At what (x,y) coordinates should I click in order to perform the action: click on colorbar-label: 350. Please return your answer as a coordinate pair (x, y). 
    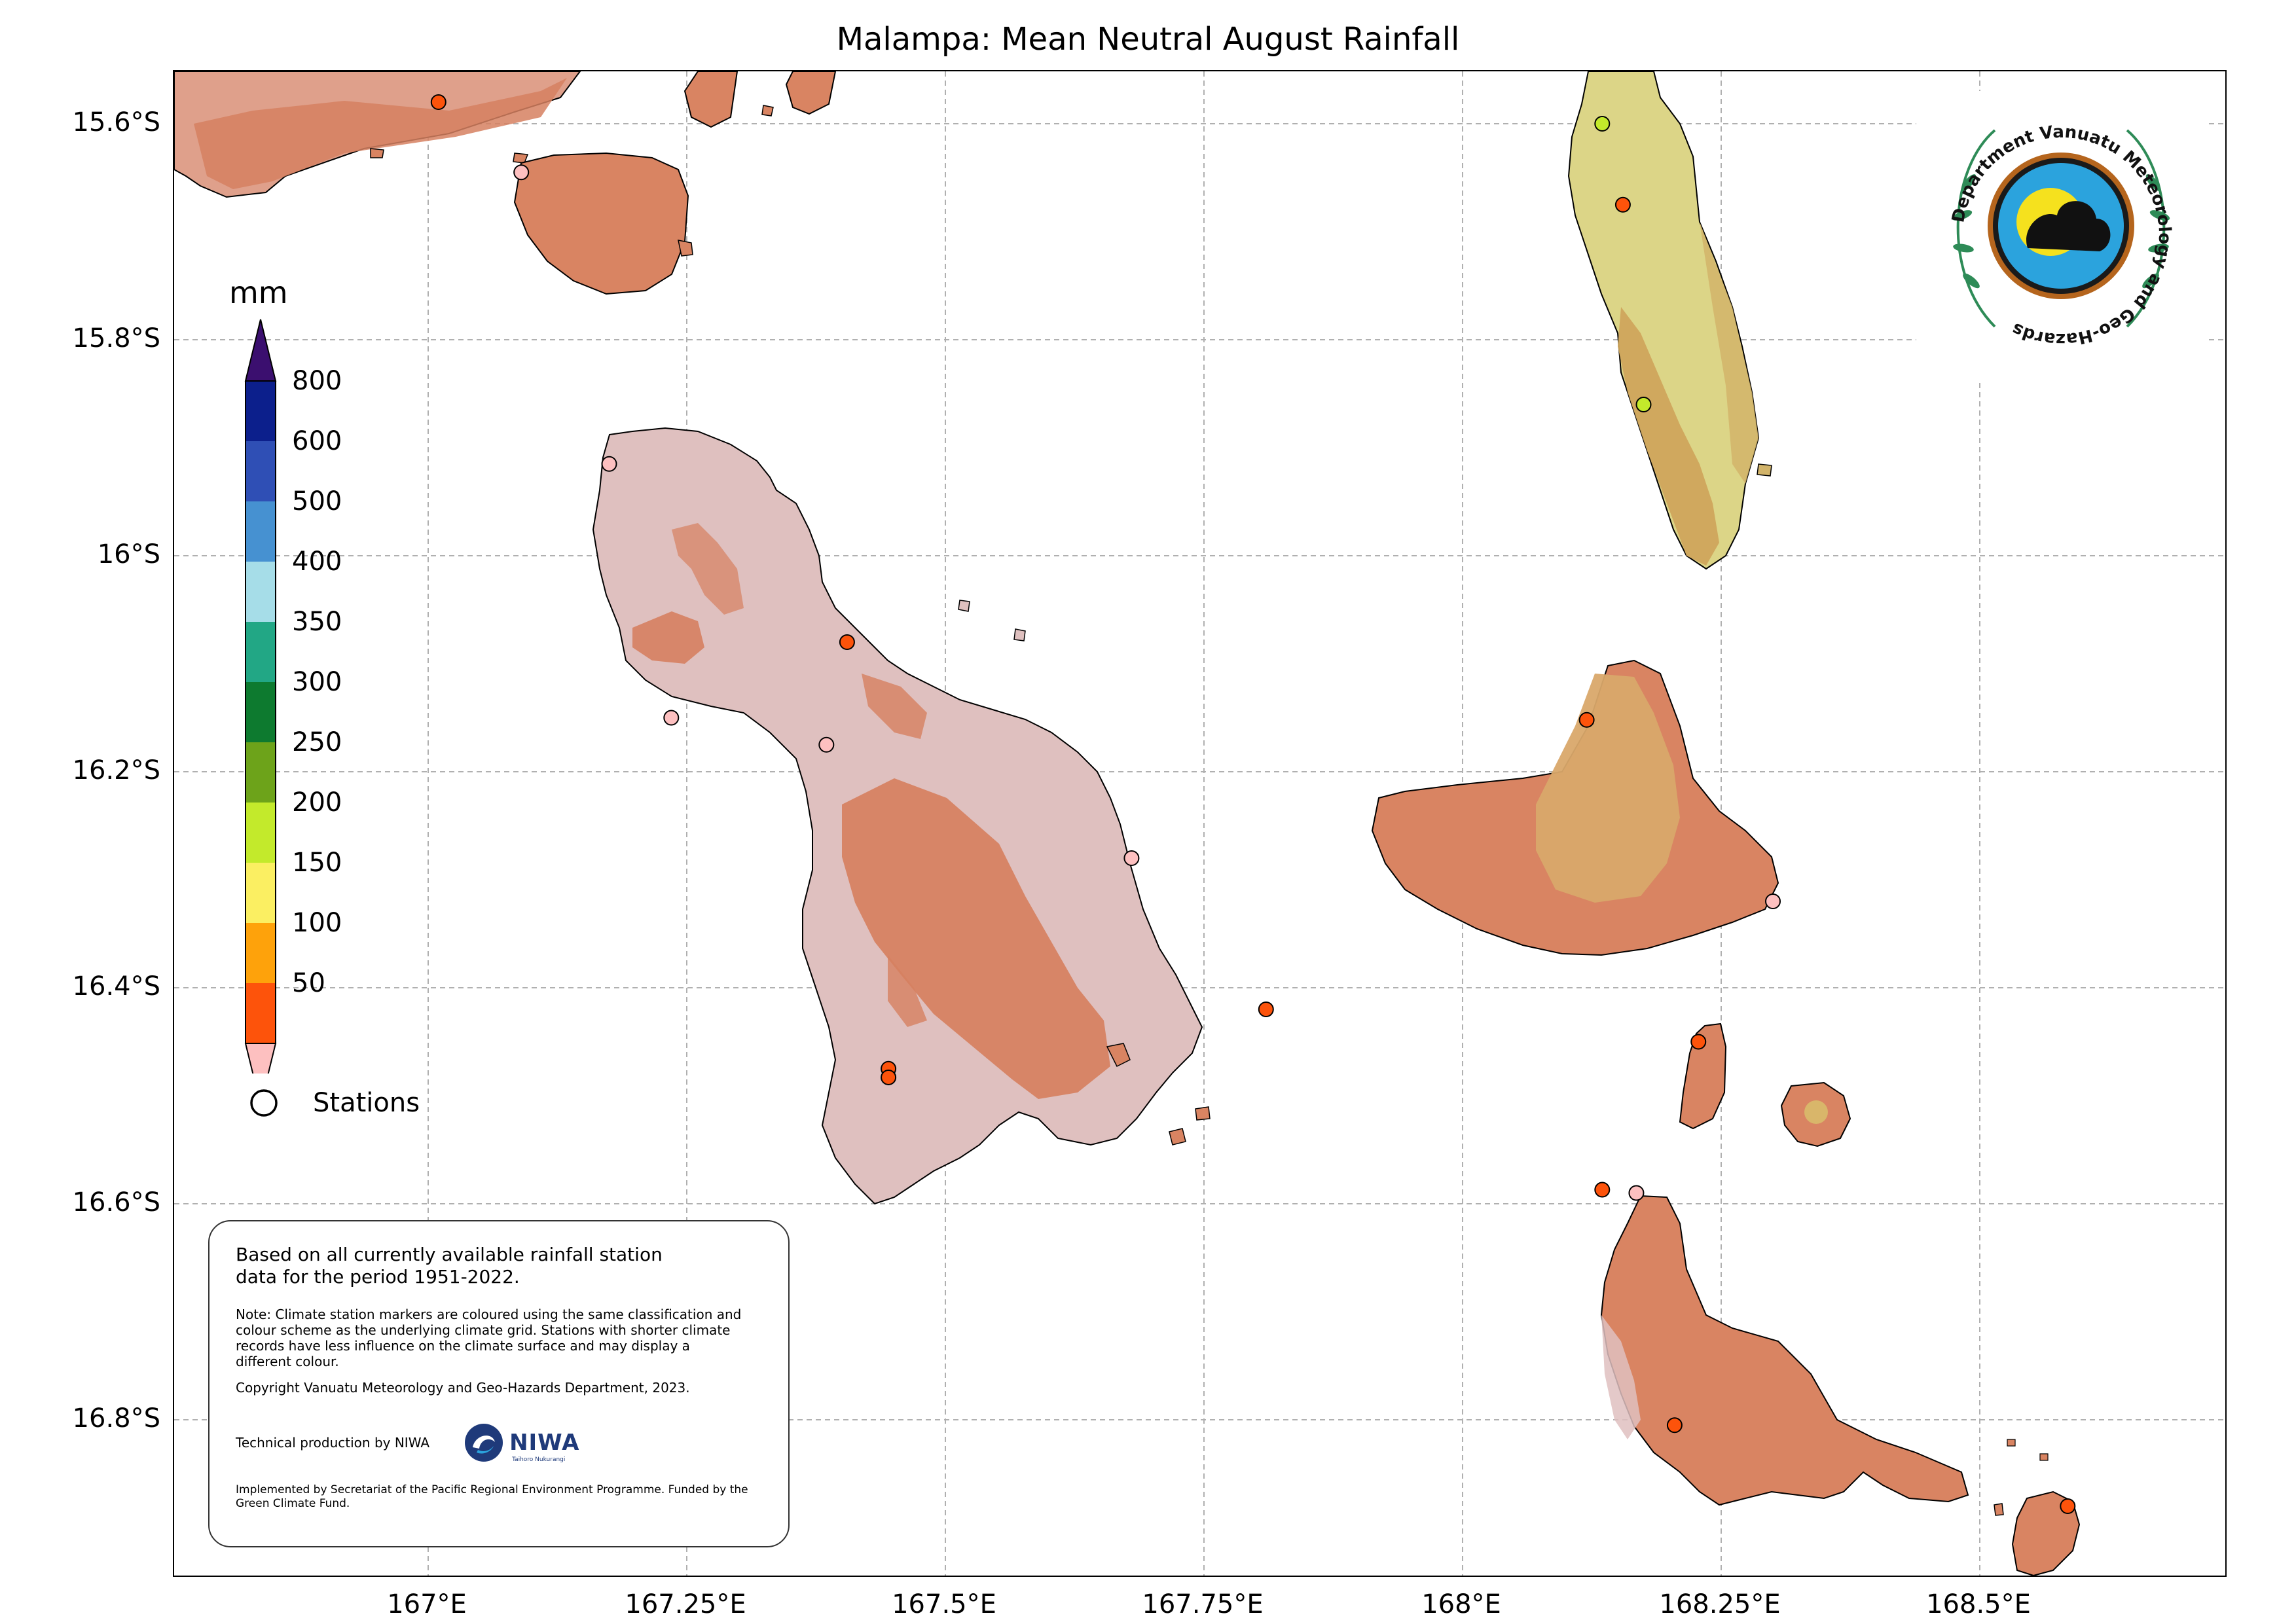
    Looking at the image, I should click on (317, 622).